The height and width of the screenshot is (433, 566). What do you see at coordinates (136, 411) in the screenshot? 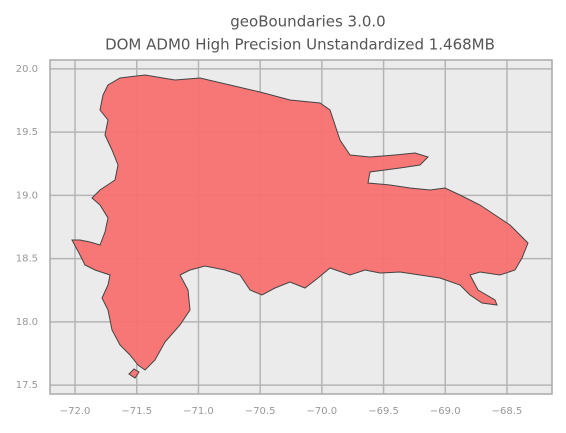
I see `x-tick-label: −71.5` at bounding box center [136, 411].